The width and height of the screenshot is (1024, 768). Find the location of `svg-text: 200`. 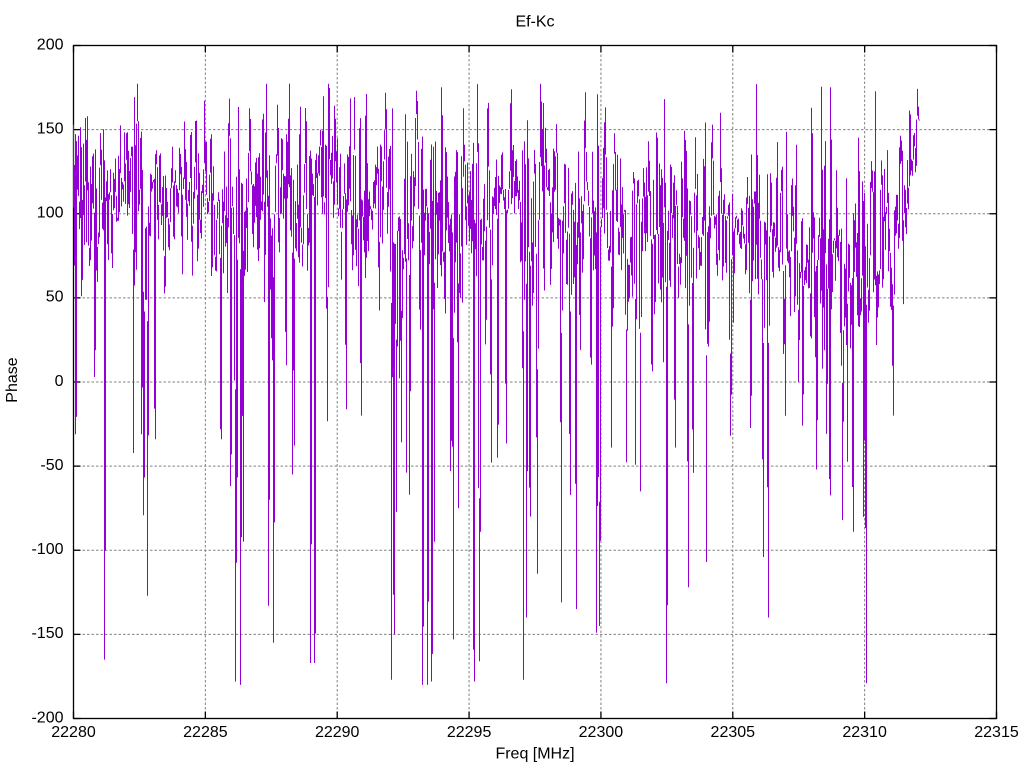

svg-text: 200 is located at coordinates (50, 44).